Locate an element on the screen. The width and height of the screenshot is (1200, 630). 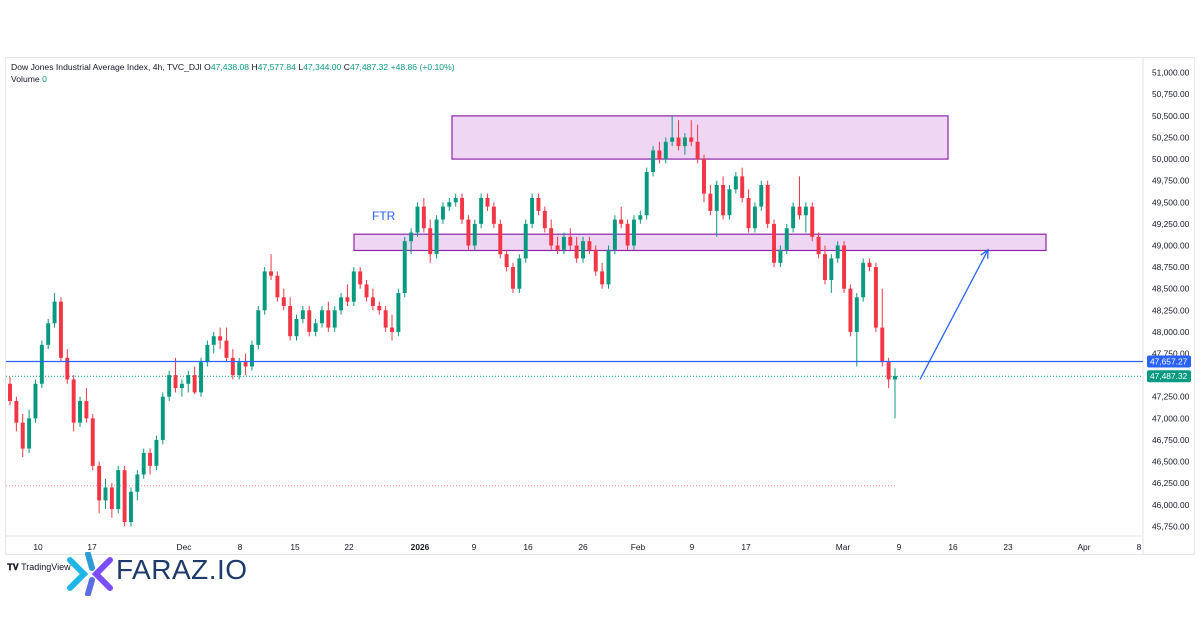
legend-o-label: O is located at coordinates (207, 67).